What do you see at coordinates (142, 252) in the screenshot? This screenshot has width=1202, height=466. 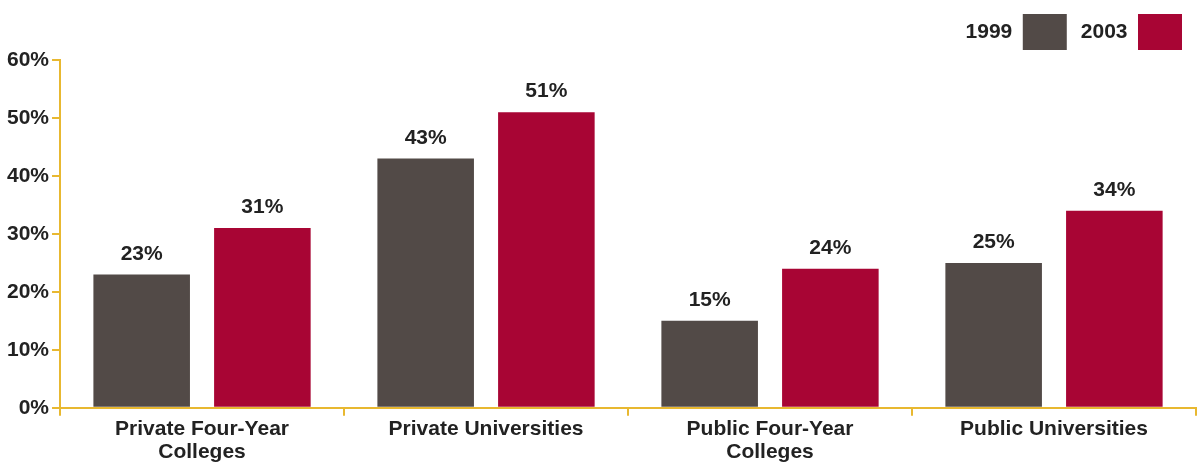 I see `data-label: 23%` at bounding box center [142, 252].